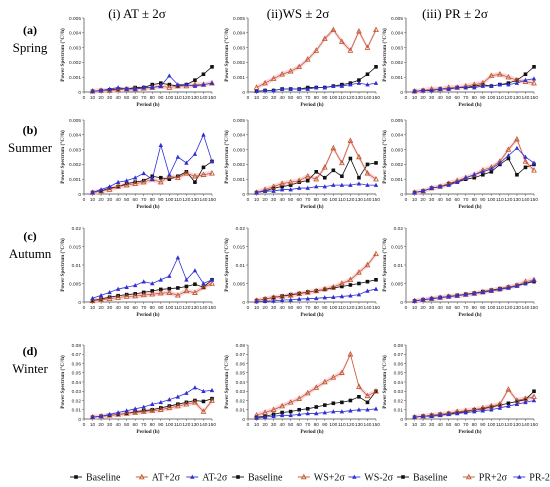 Image resolution: width=550 pixels, height=487 pixels. Describe the element at coordinates (423, 308) in the screenshot. I see `x-tick-label: 20` at that location.